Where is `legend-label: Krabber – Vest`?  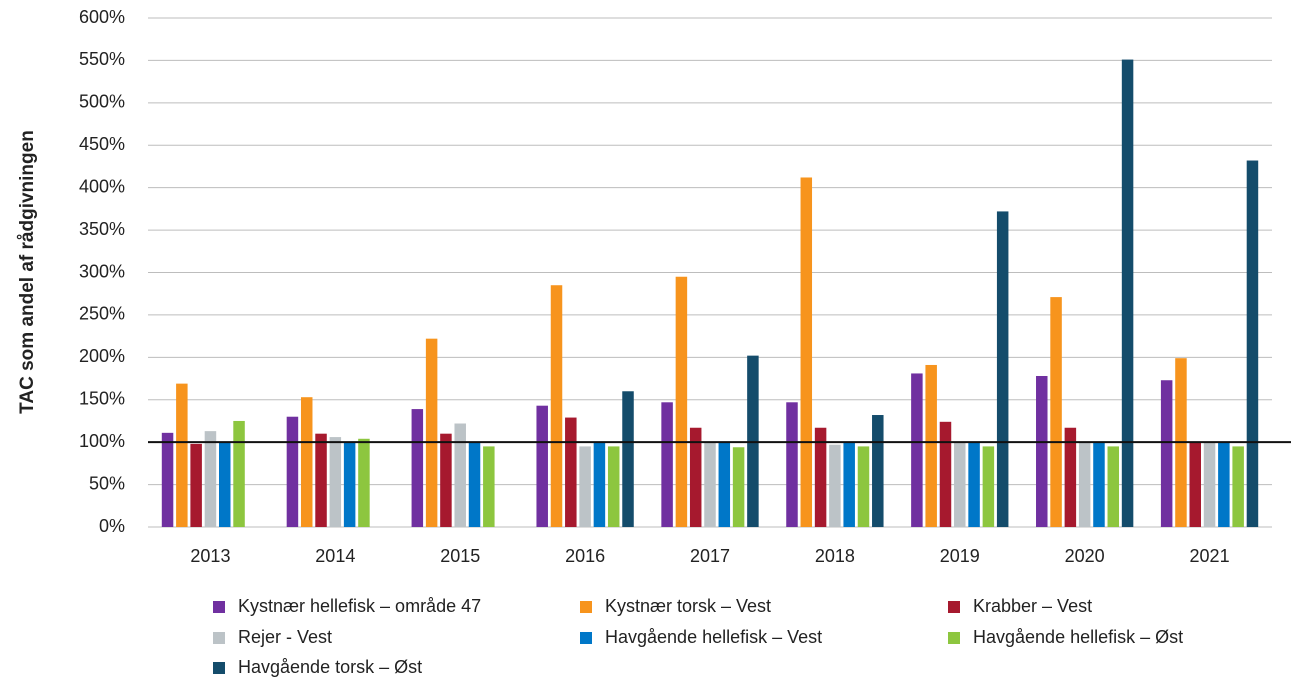
legend-label: Krabber – Vest is located at coordinates (1032, 606).